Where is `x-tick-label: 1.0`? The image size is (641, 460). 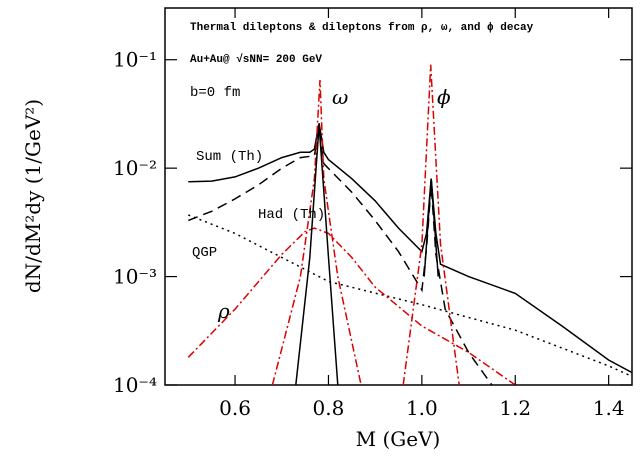
x-tick-label: 1.0 is located at coordinates (422, 408).